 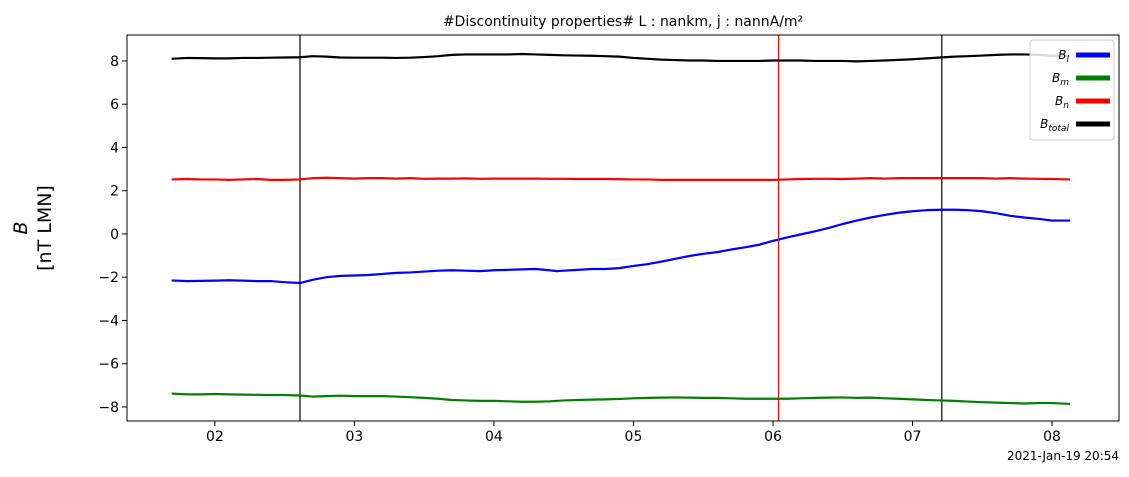 I want to click on x-tick-label: 08, so click(x=1052, y=437).